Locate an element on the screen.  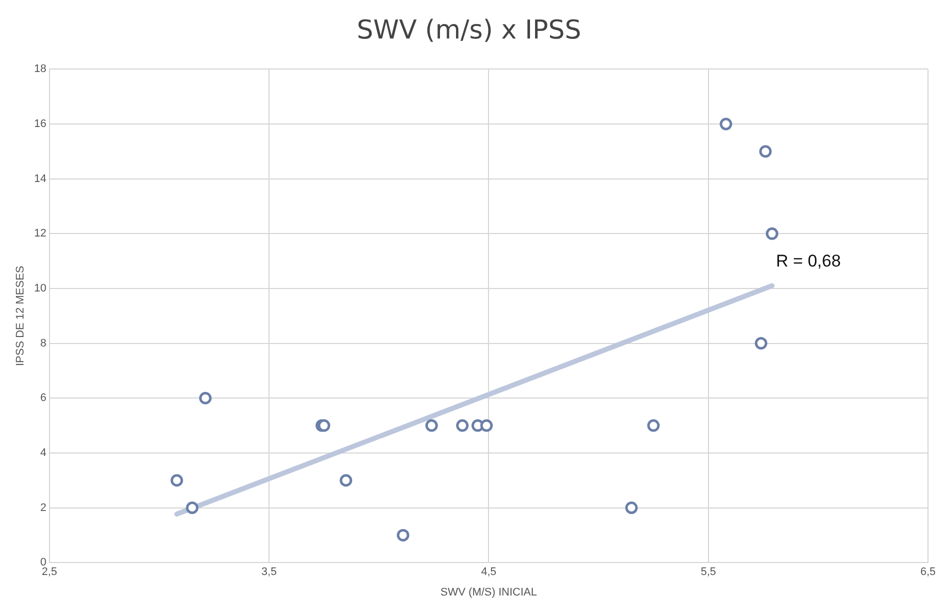
y-tick-label: 14 is located at coordinates (40, 178).